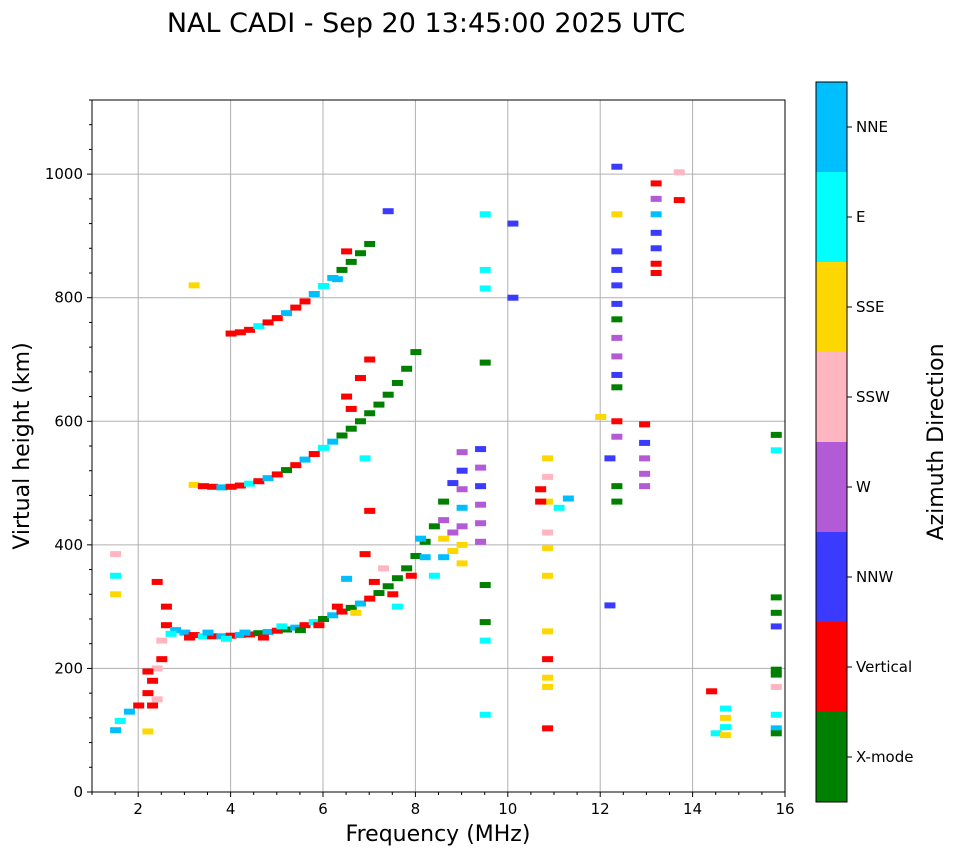 The height and width of the screenshot is (857, 958). Describe the element at coordinates (323, 809) in the screenshot. I see `x-tick-label: 6` at that location.